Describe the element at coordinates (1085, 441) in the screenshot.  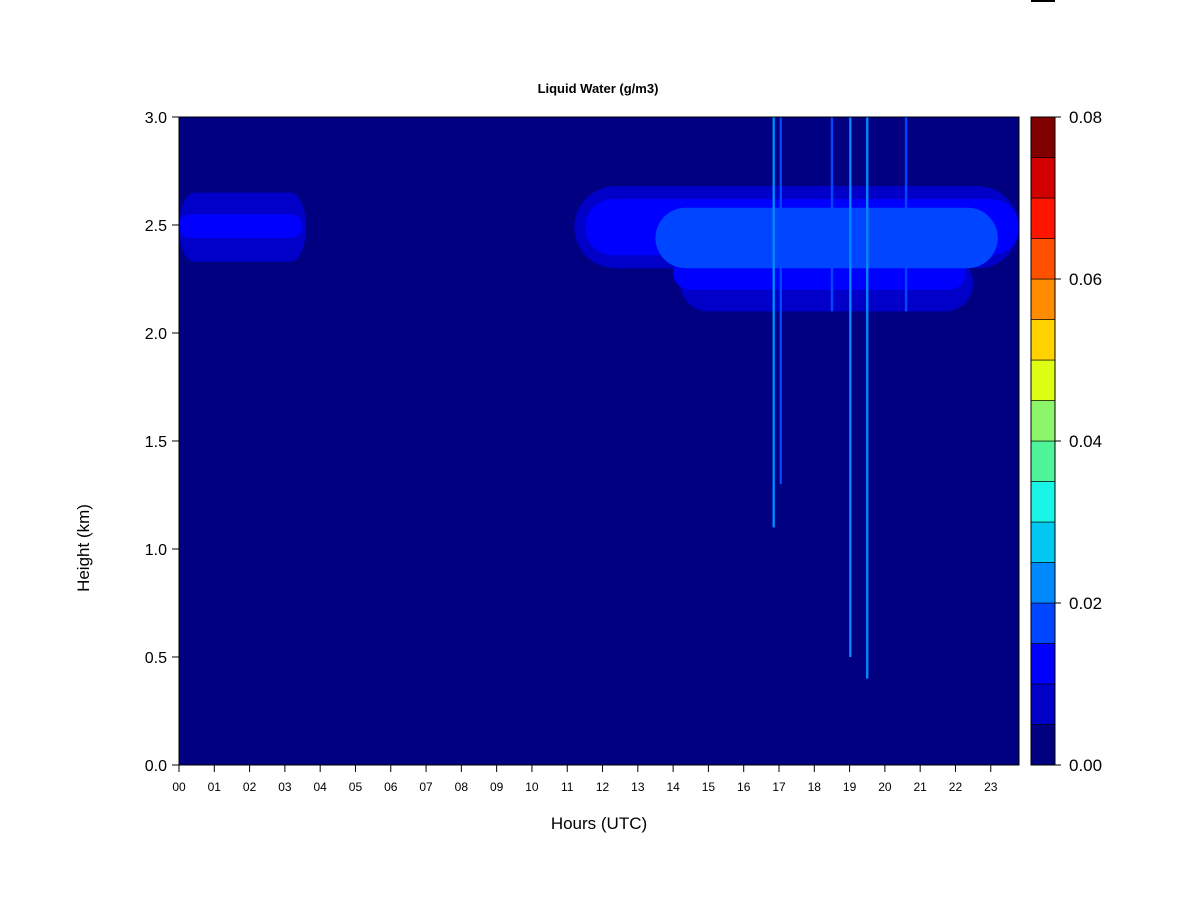
I see `colorbar-tick-label: 0.04` at that location.